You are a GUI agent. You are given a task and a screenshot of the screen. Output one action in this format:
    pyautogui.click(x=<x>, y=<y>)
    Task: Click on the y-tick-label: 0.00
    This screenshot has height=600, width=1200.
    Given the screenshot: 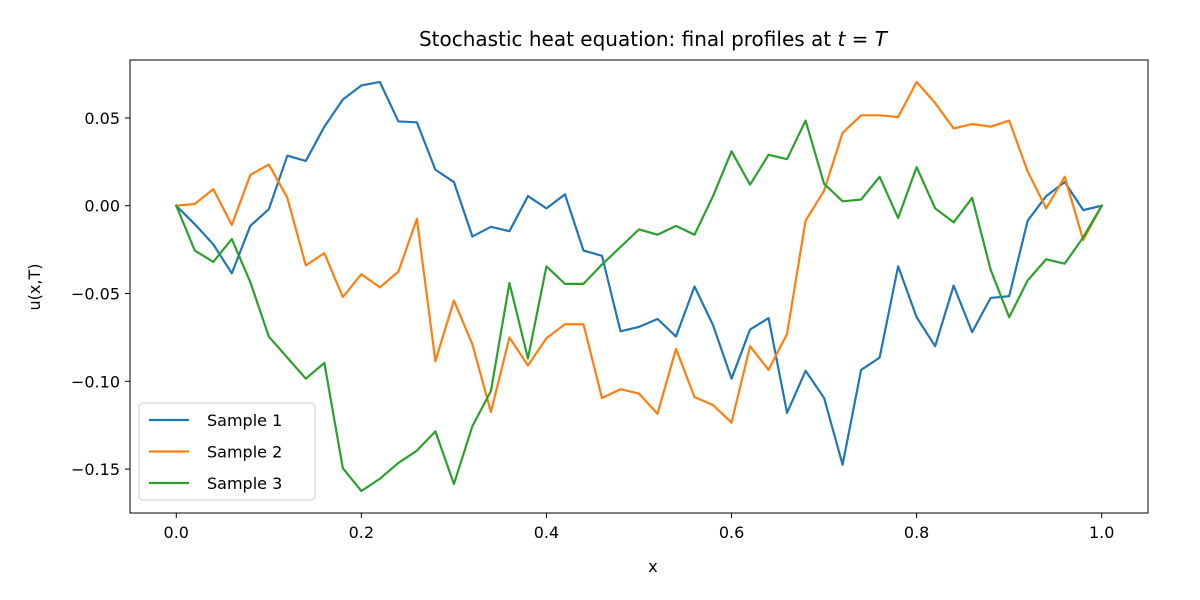 What is the action you would take?
    pyautogui.click(x=102, y=206)
    